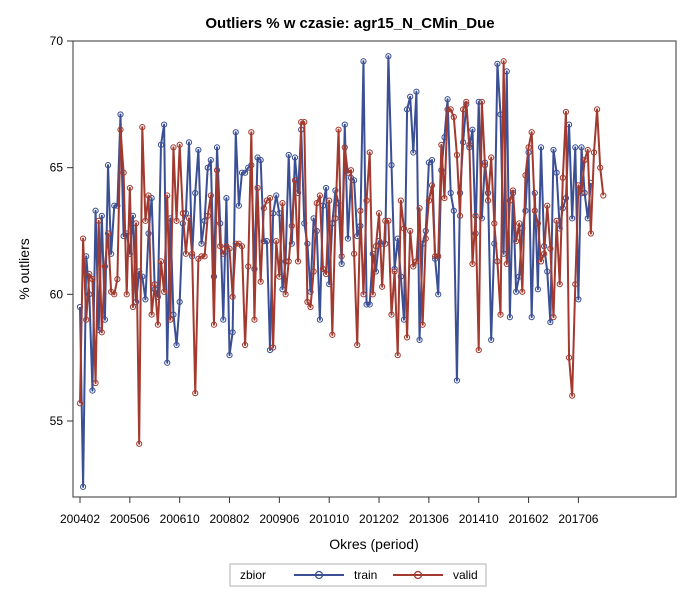 This screenshot has width=700, height=600. What do you see at coordinates (130, 519) in the screenshot?
I see `x-tick-label: 200506` at bounding box center [130, 519].